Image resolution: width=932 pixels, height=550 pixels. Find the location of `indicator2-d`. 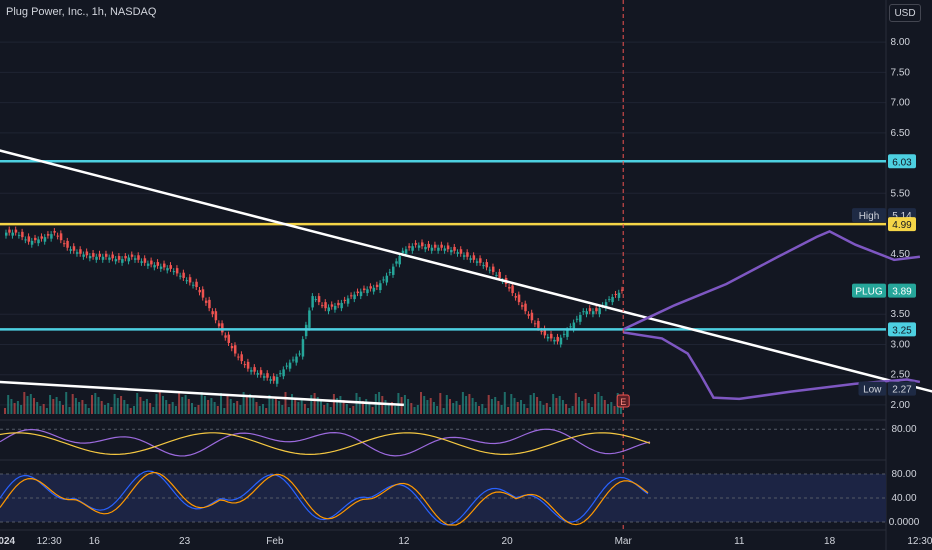

indicator2-d is located at coordinates (324, 499).